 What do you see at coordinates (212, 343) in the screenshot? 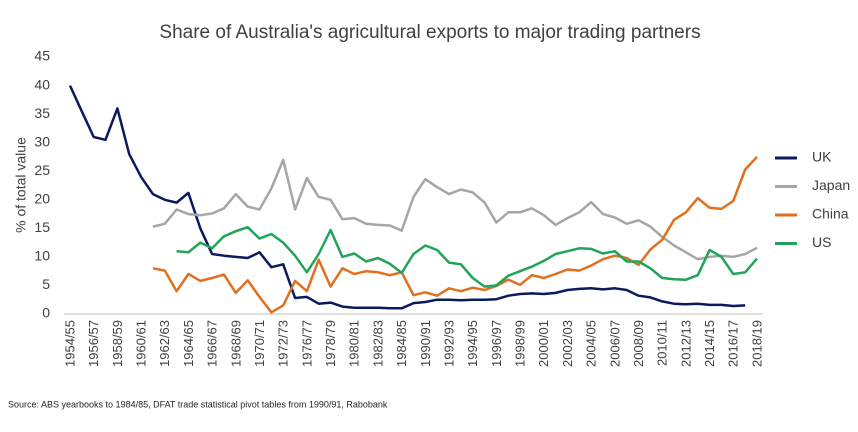
I see `x-tick-label: 1966/67` at bounding box center [212, 343].